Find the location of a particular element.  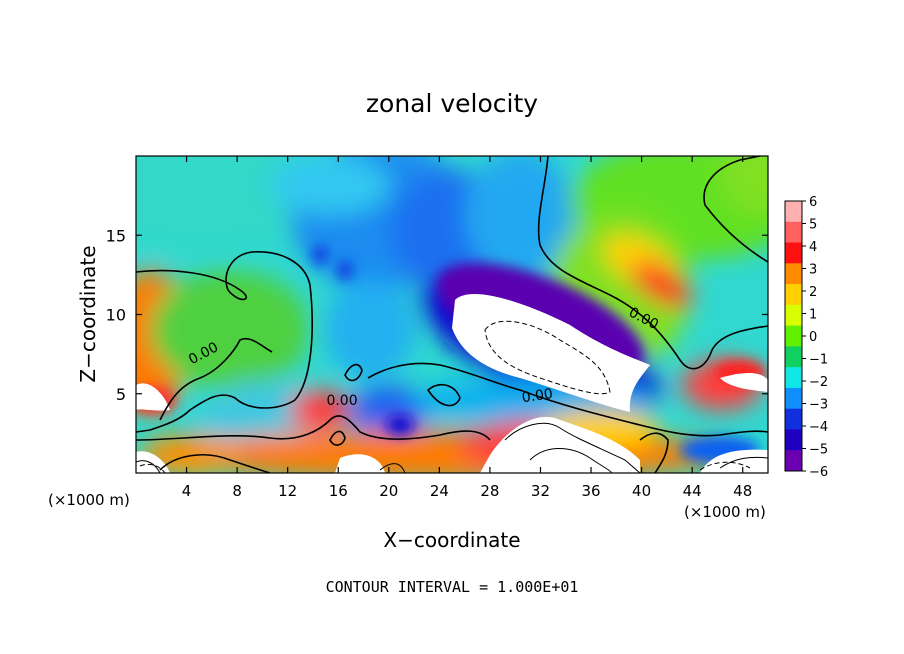

x-tick-label: 20 is located at coordinates (388, 491).